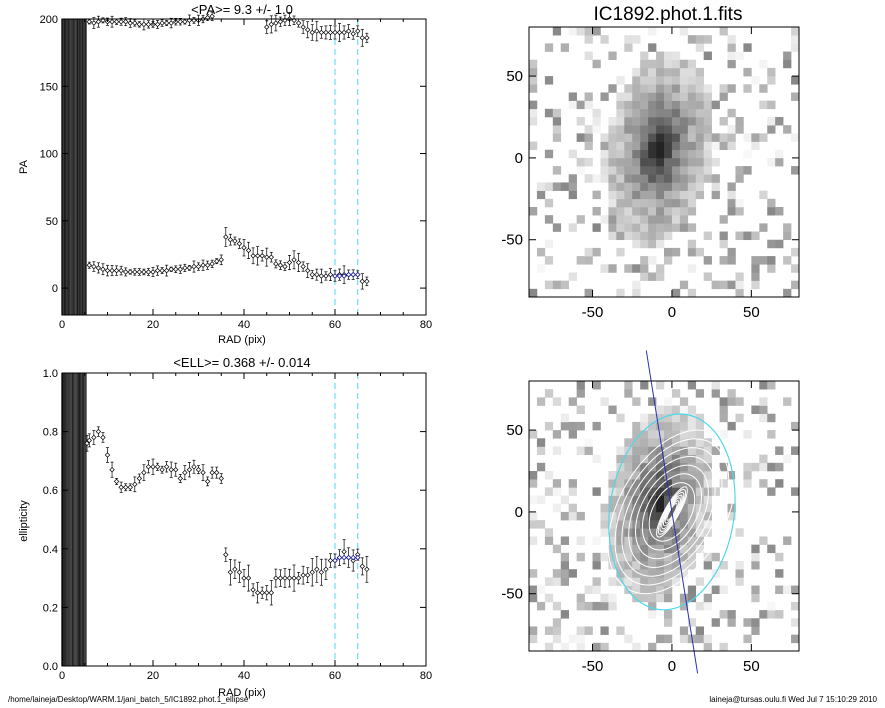 Image resolution: width=885 pixels, height=708 pixels. What do you see at coordinates (664, 162) in the screenshot?
I see `galaxy-image` at bounding box center [664, 162].